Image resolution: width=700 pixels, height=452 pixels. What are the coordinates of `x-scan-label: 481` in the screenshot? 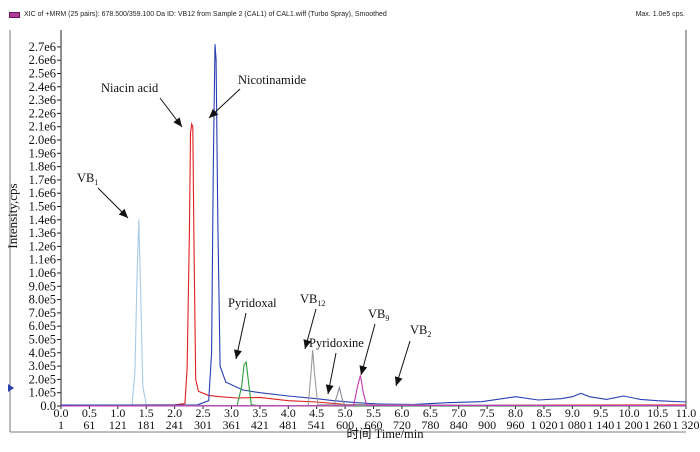 It's located at (288, 425).